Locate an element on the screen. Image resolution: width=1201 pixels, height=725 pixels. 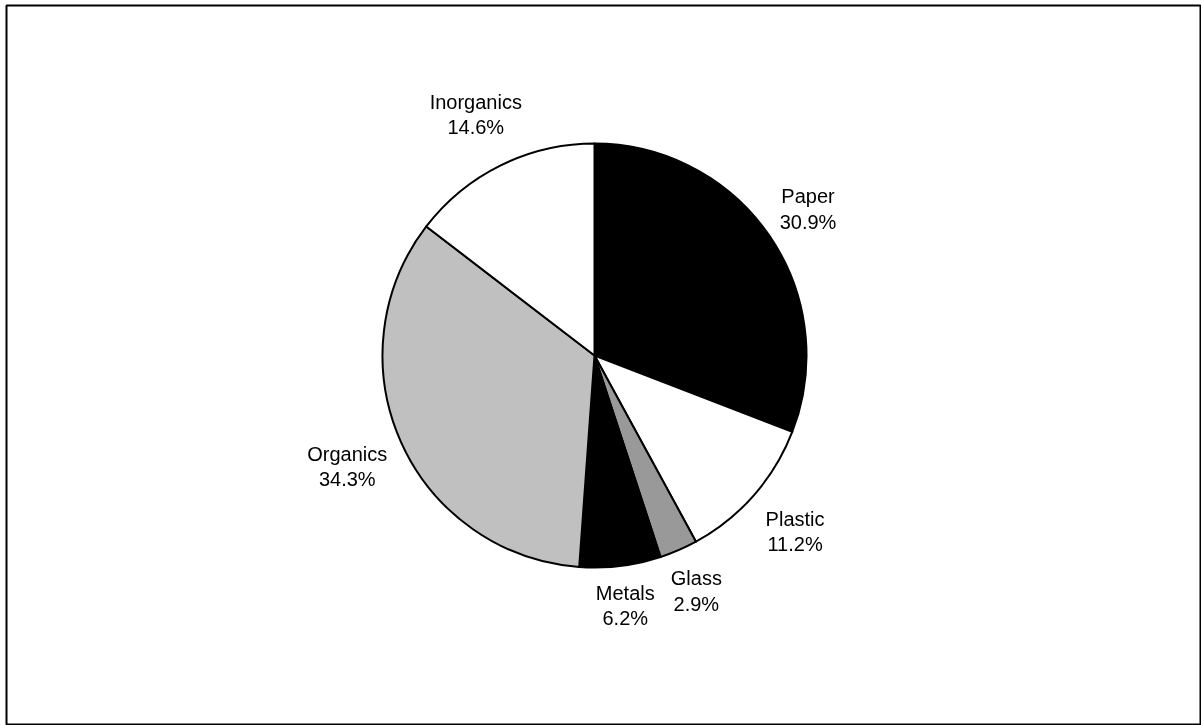
data-label: 6.2% is located at coordinates (625, 618).